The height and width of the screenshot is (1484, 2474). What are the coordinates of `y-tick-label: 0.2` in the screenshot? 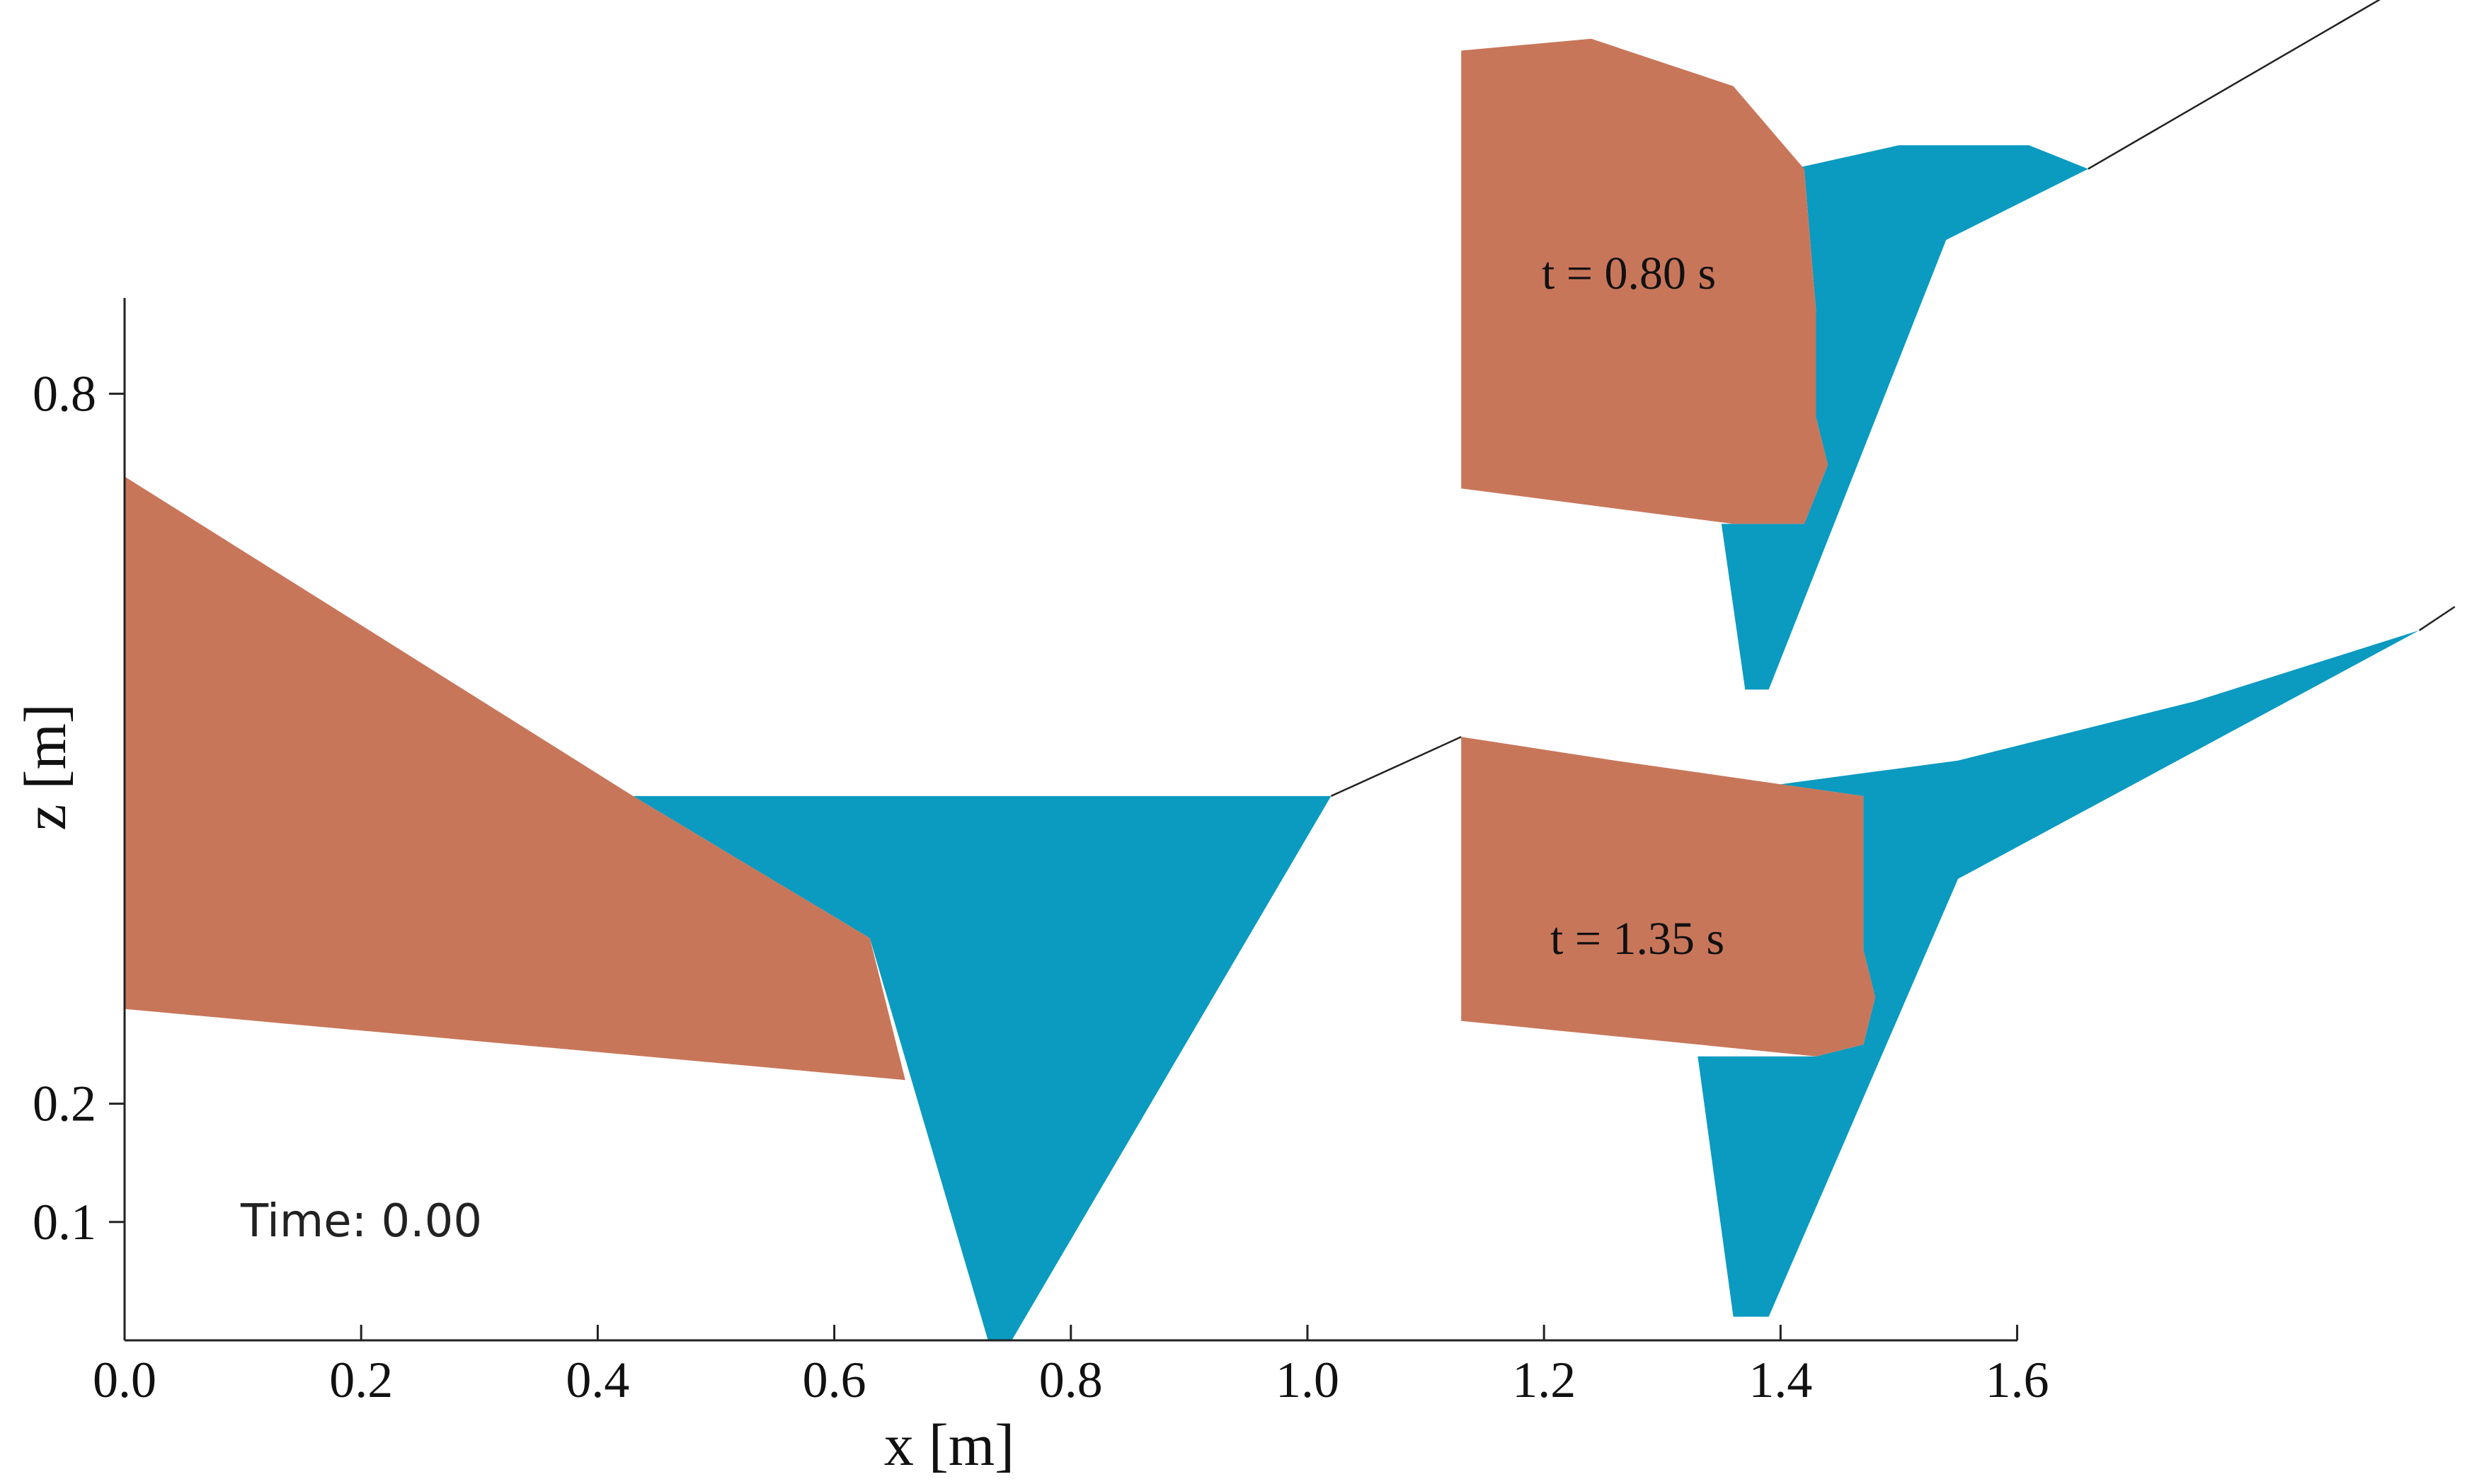 It's located at (64, 1104).